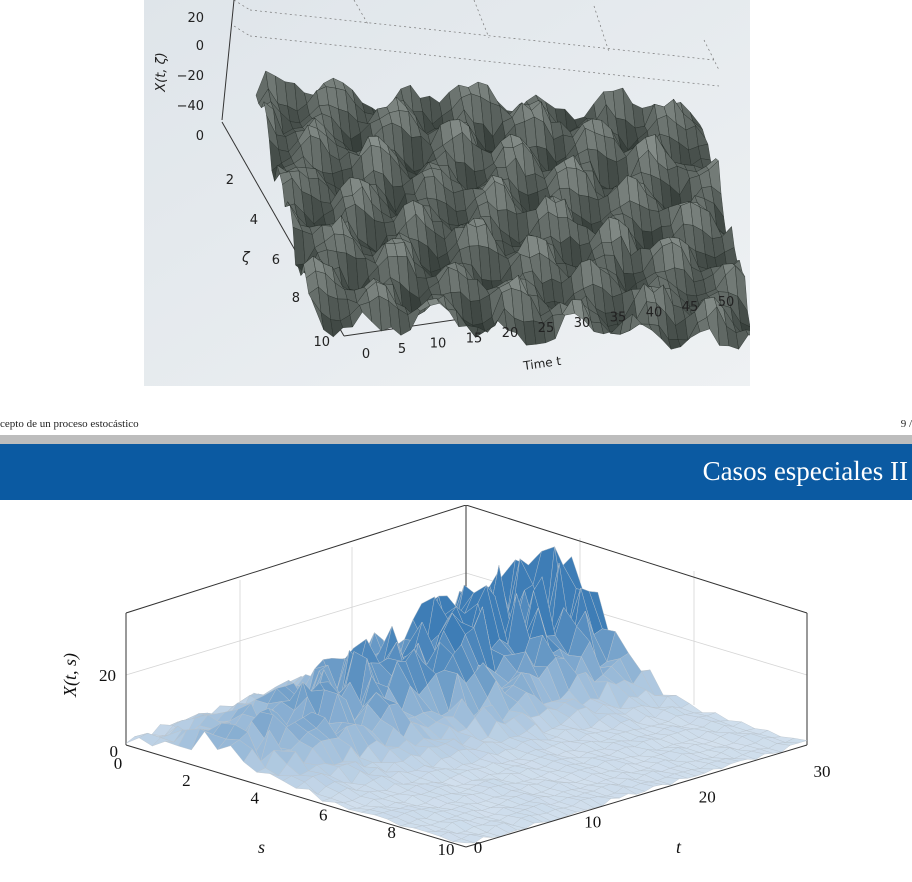  I want to click on photo-time-tick: 40, so click(654, 312).